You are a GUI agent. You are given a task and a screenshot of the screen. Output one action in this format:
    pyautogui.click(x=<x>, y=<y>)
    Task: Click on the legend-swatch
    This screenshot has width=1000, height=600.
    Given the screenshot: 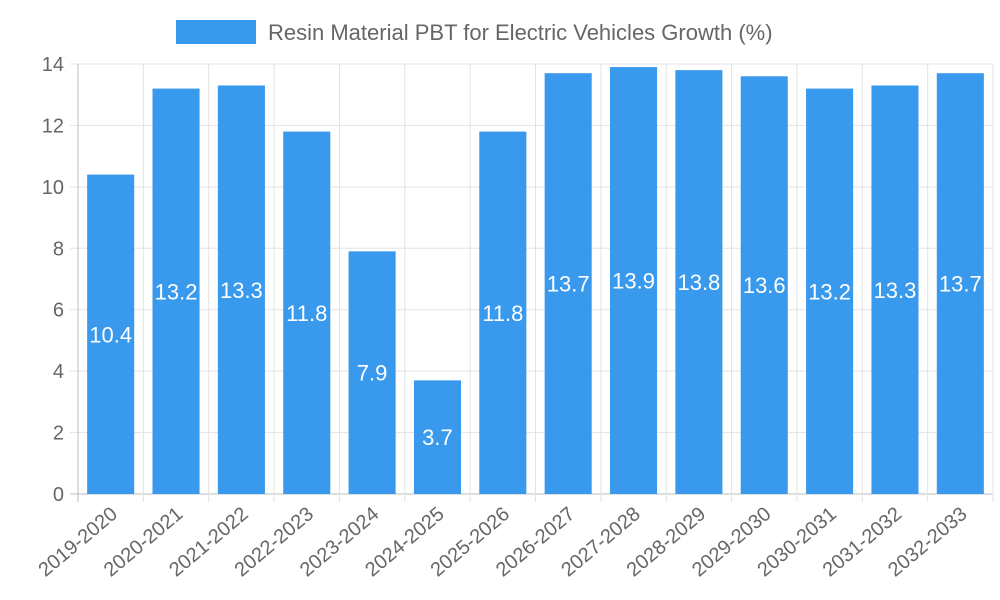 What is the action you would take?
    pyautogui.click(x=216, y=32)
    